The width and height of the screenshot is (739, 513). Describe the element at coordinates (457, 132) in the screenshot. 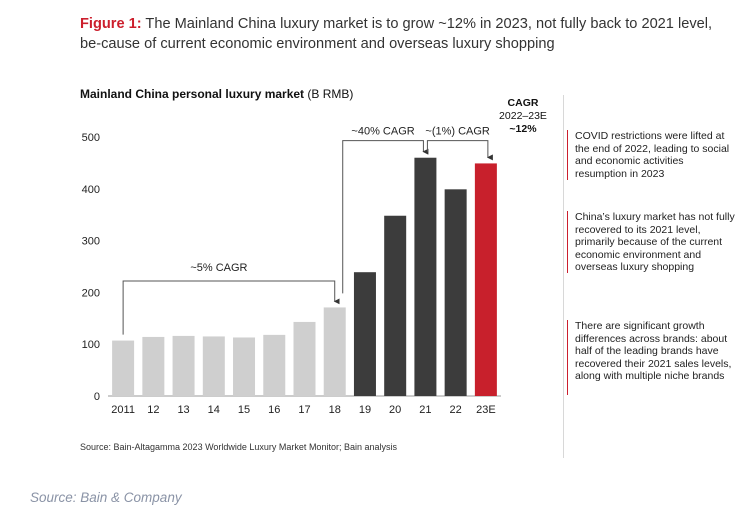

I see `cagr-label: ~(1%) CAGR` at that location.